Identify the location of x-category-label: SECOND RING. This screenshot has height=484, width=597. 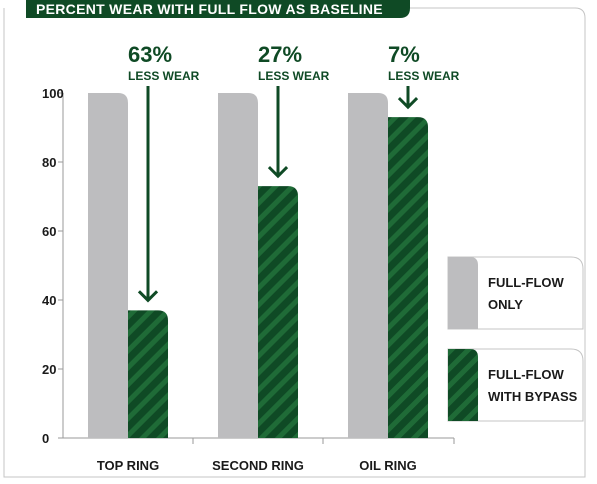
(258, 465).